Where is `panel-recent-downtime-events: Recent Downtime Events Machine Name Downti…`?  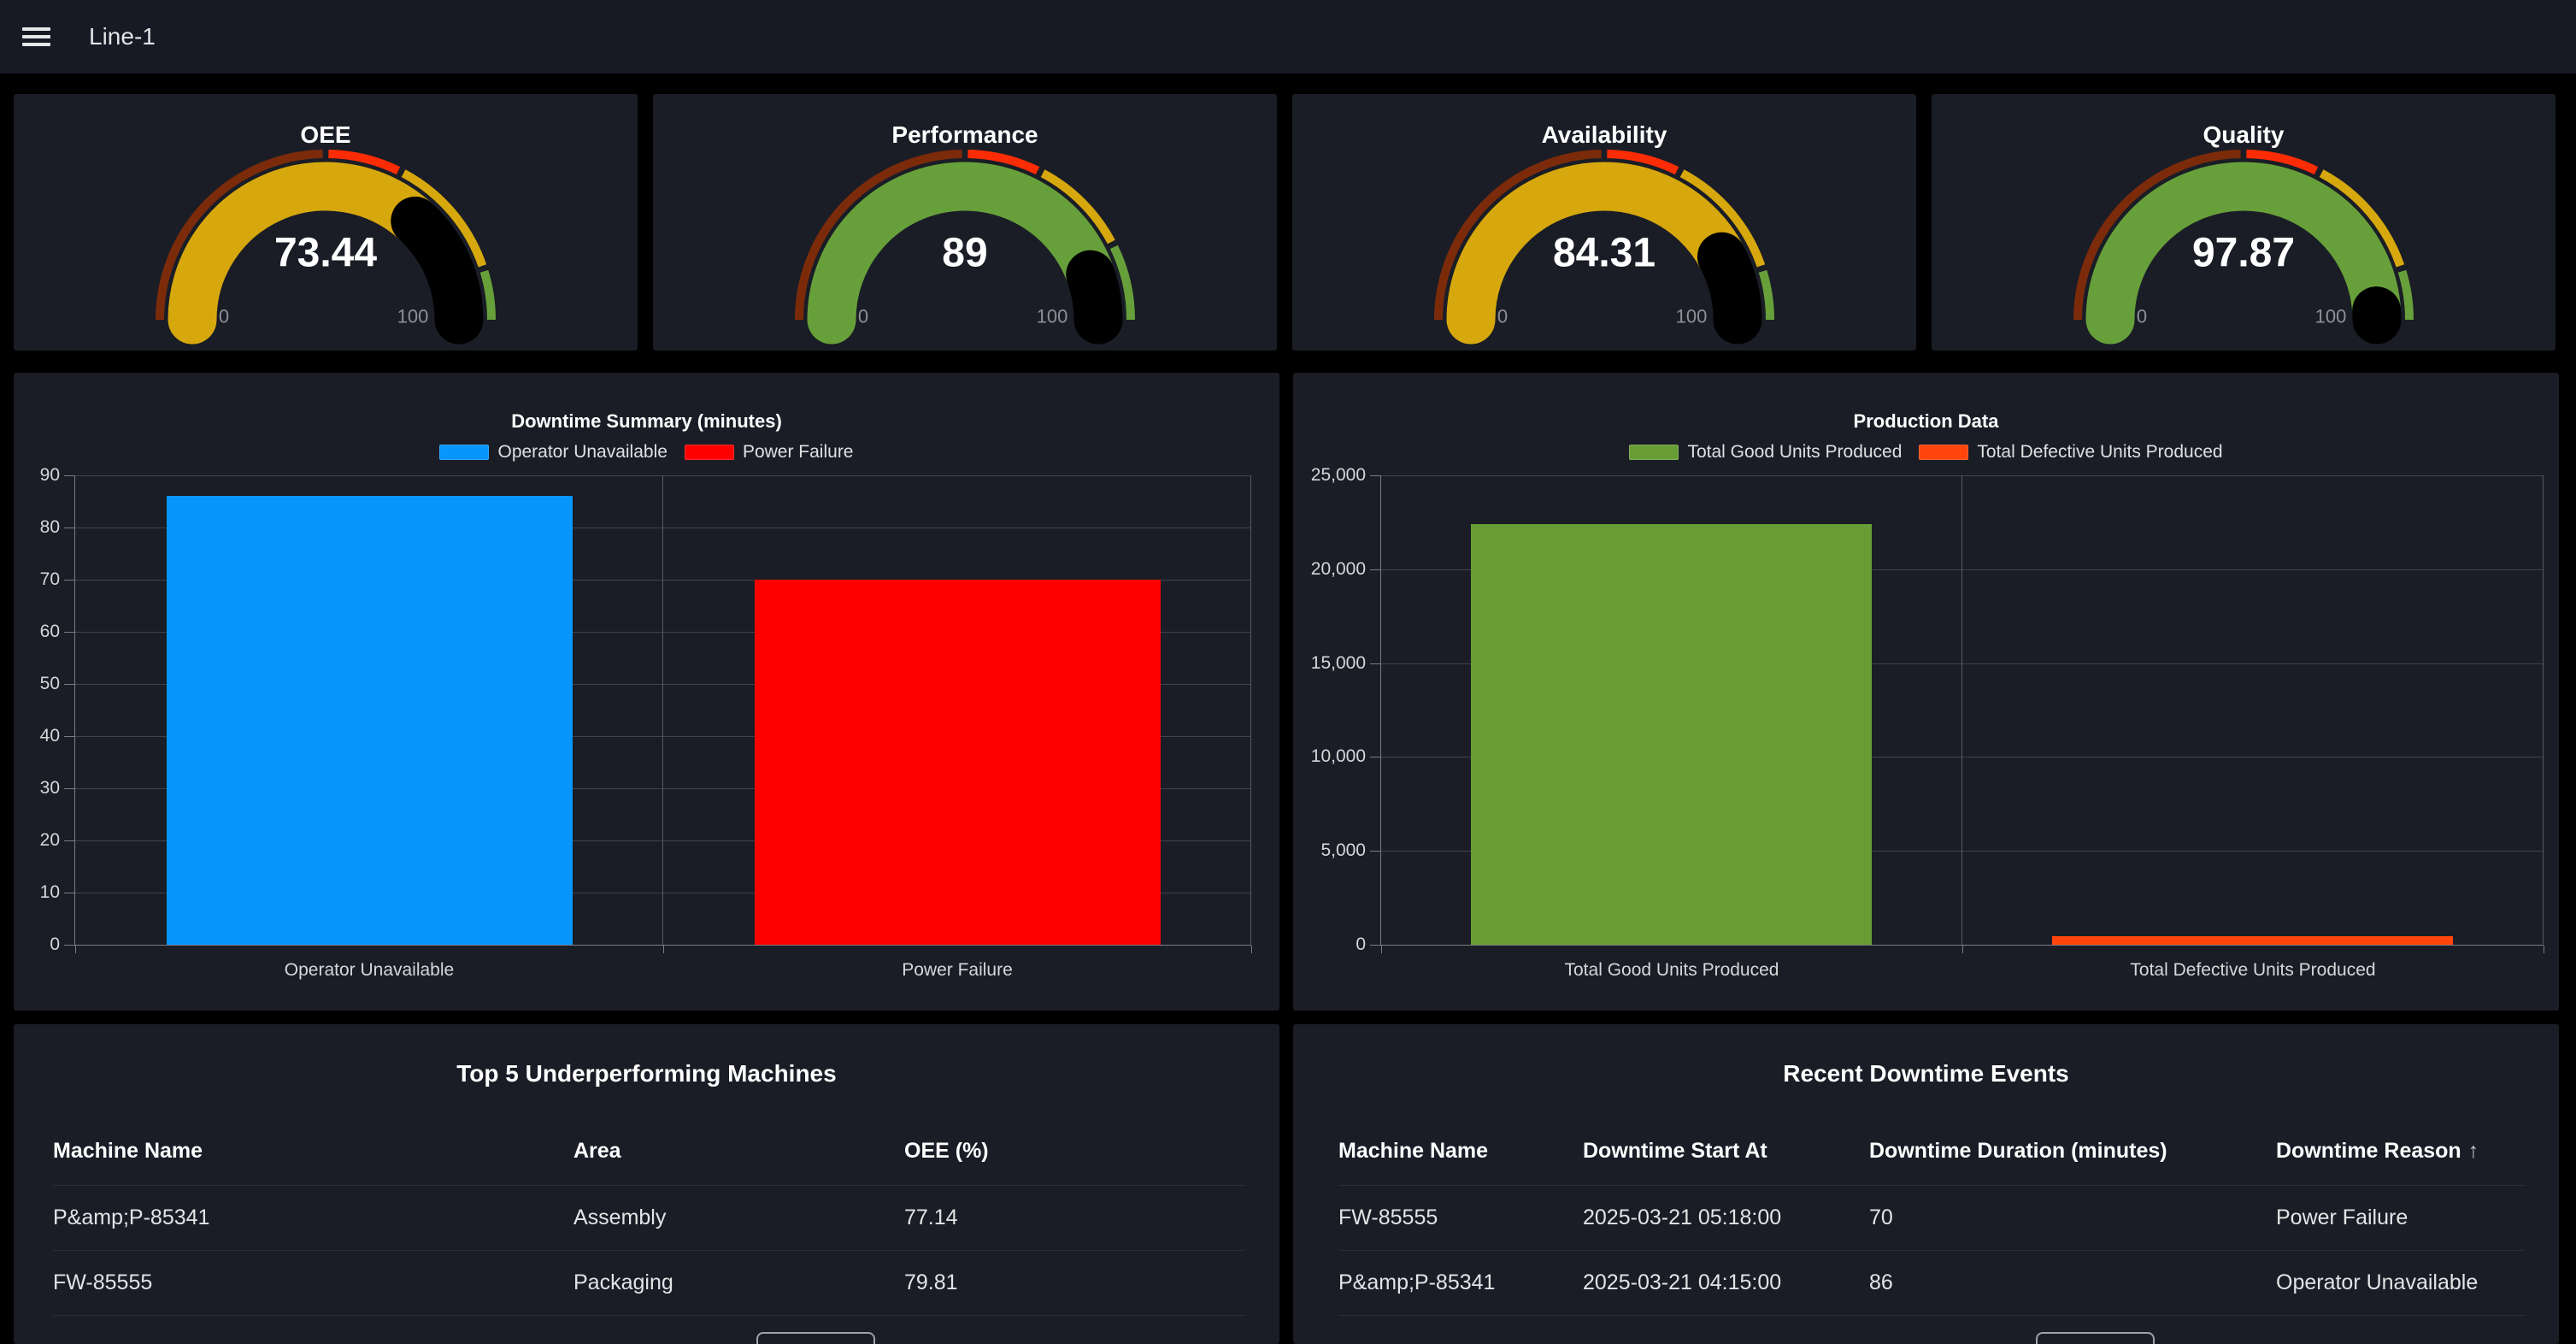 panel-recent-downtime-events: Recent Downtime Events Machine Name Downti… is located at coordinates (1926, 1184).